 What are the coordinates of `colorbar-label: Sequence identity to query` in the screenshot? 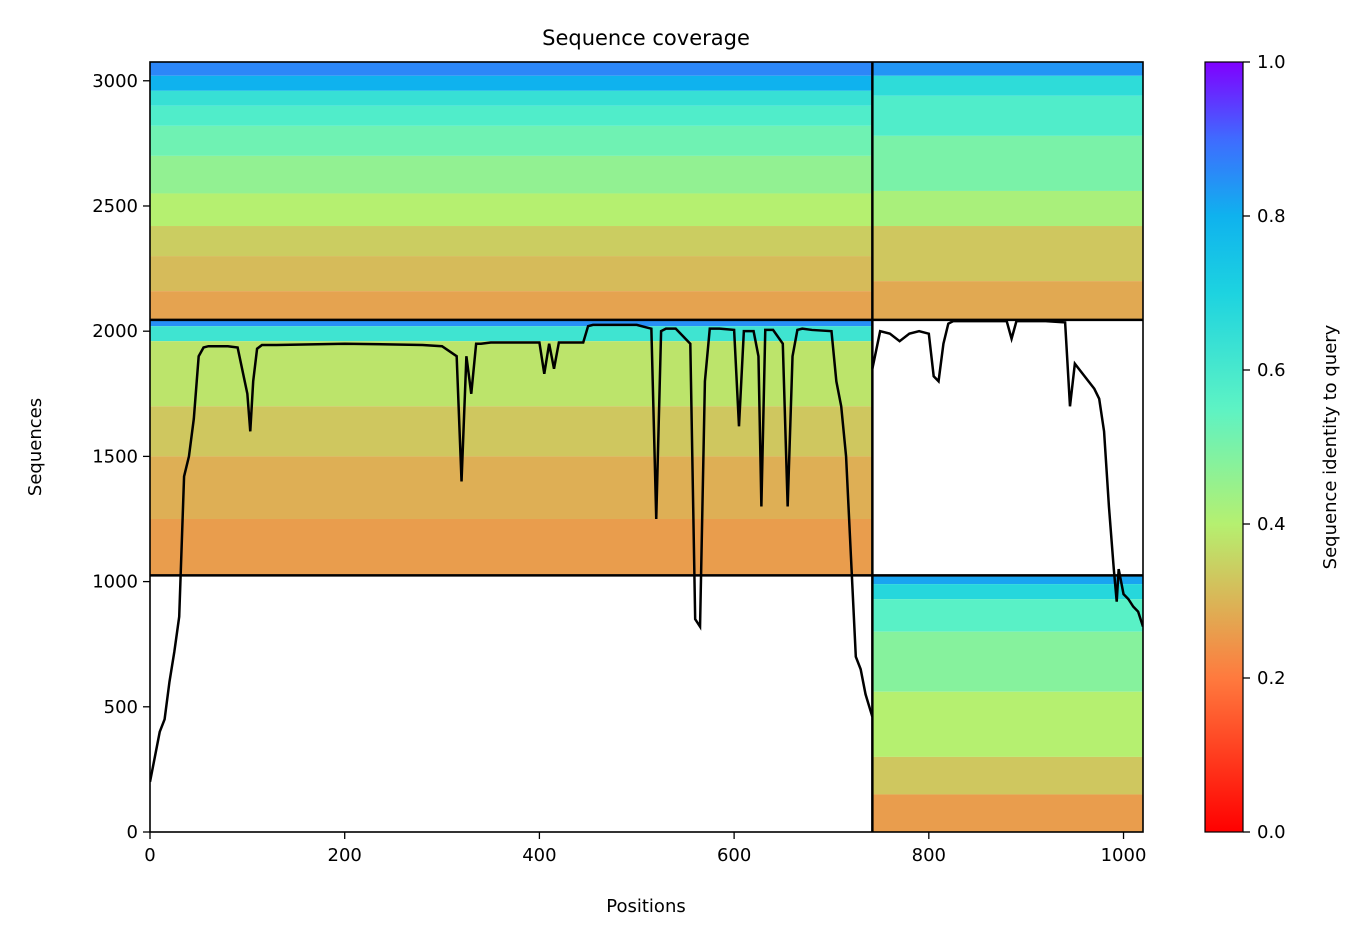 It's located at (1330, 446).